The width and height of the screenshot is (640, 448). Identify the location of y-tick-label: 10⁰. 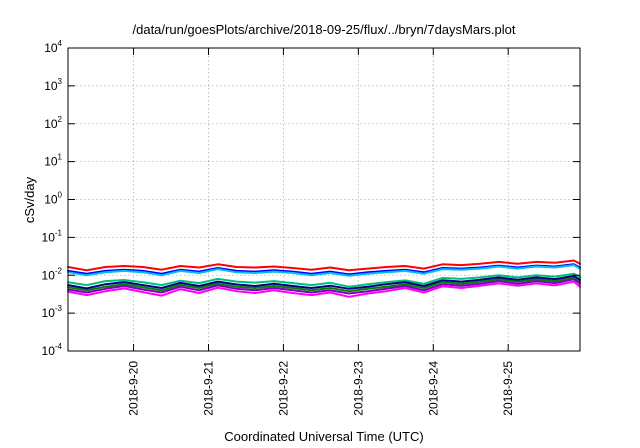
(53, 199).